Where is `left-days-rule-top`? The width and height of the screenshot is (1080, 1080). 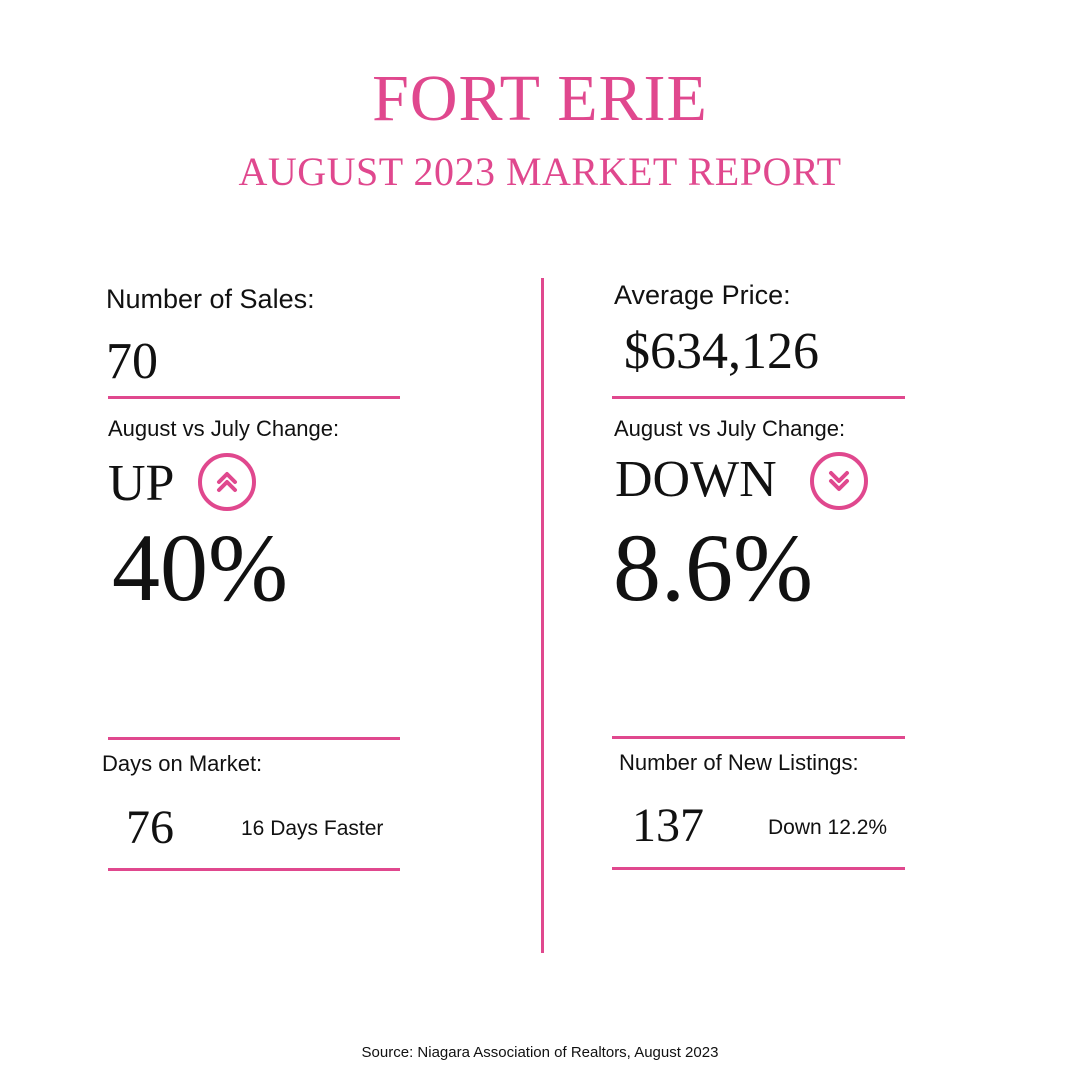 left-days-rule-top is located at coordinates (254, 738).